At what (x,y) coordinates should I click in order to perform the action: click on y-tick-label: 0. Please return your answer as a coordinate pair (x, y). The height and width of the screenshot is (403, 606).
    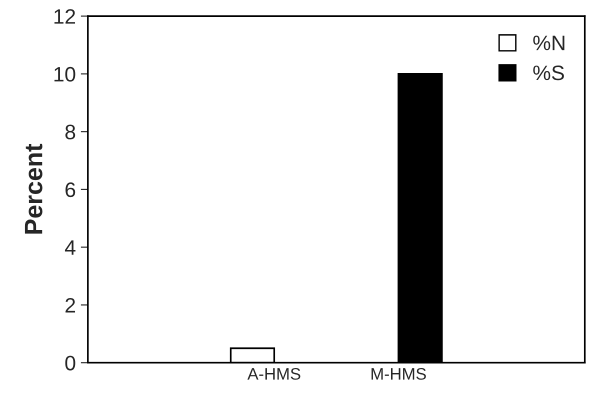
    Looking at the image, I should click on (70, 363).